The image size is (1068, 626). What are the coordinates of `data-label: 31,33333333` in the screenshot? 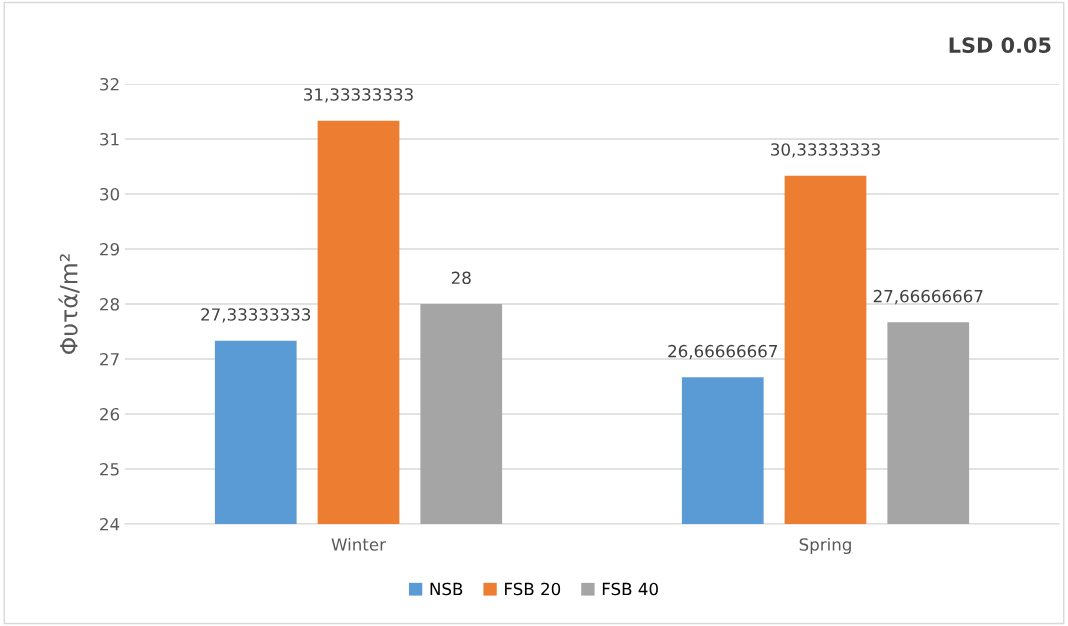 It's located at (358, 95).